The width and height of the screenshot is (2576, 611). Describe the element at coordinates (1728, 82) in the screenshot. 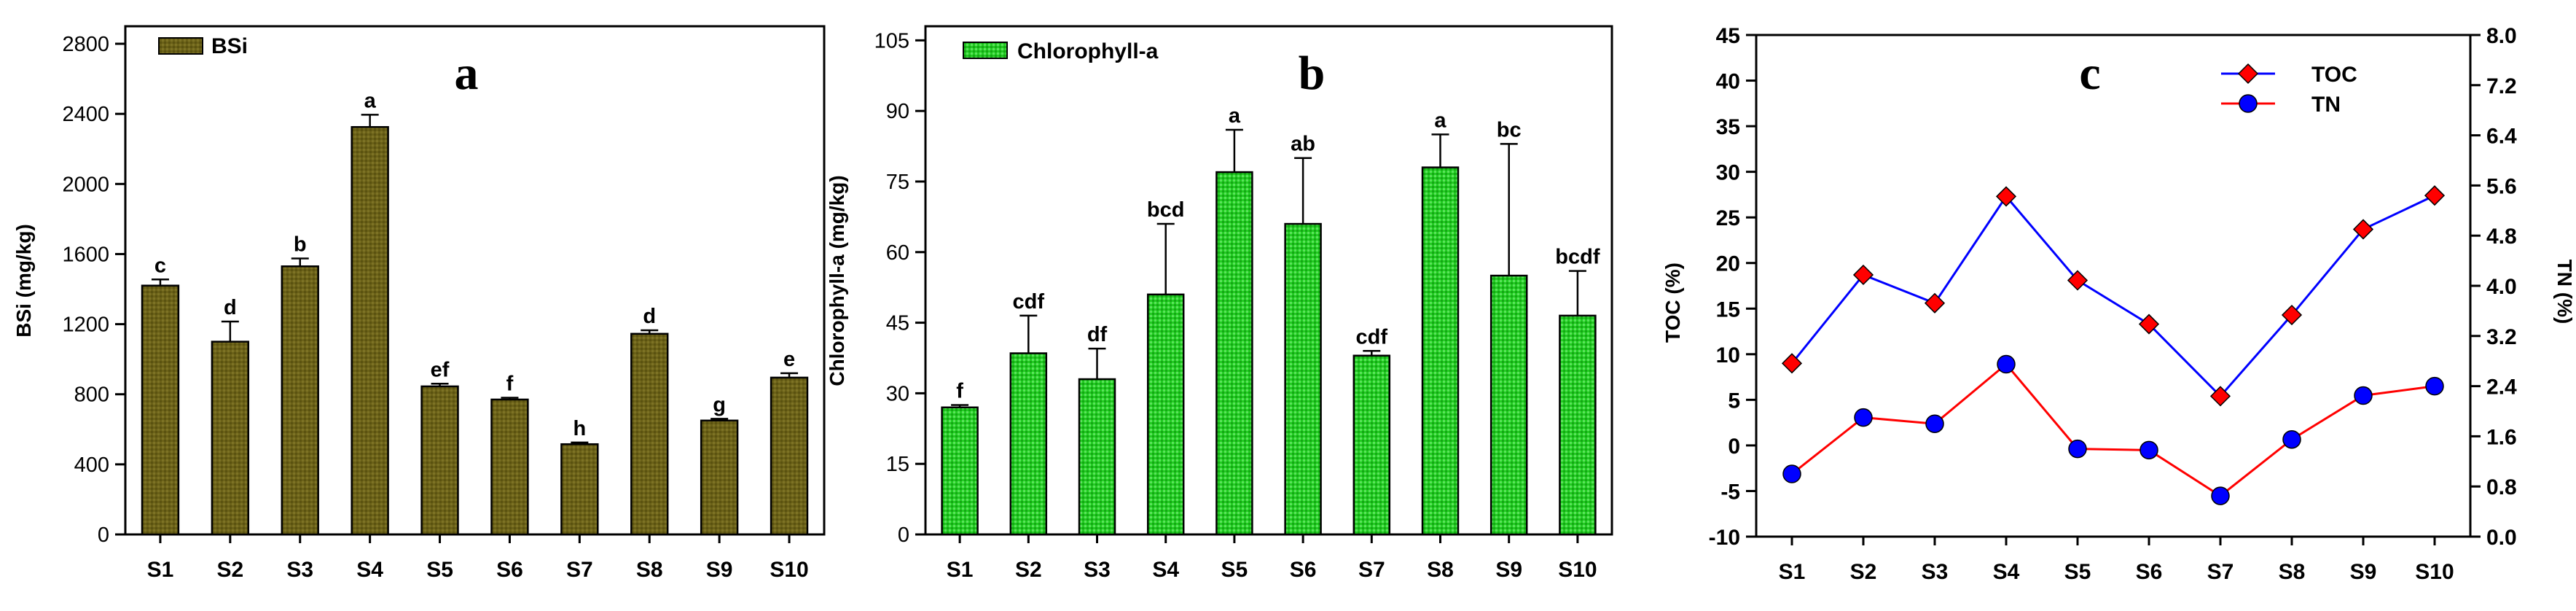

I see `panel-c-ytick-label-10: 40` at that location.